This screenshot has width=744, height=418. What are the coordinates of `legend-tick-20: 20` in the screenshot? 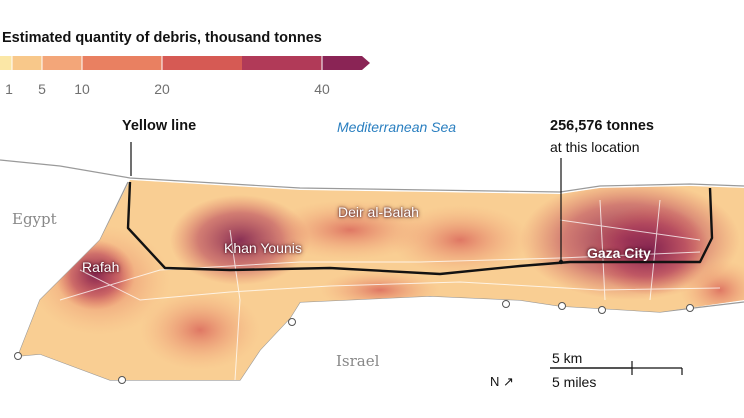 It's located at (162, 89).